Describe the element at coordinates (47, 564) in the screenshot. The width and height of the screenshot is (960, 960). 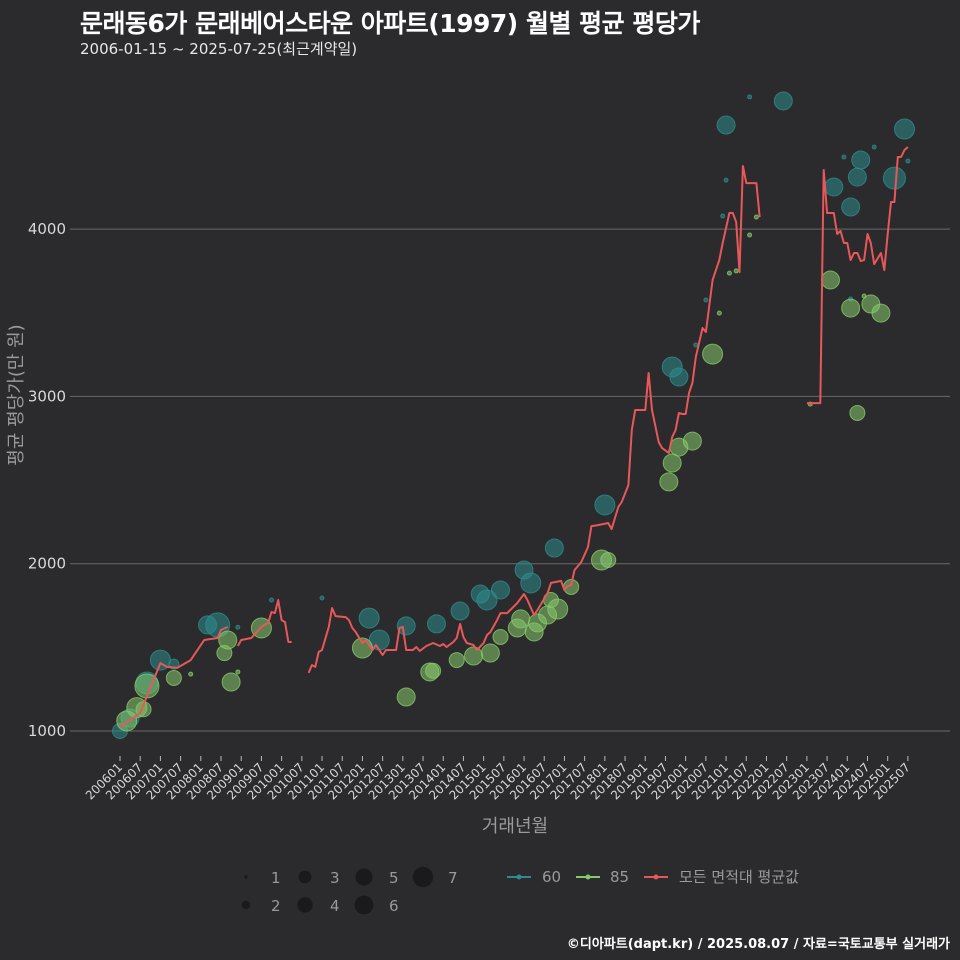
I see `y-tick-label: 2000` at that location.